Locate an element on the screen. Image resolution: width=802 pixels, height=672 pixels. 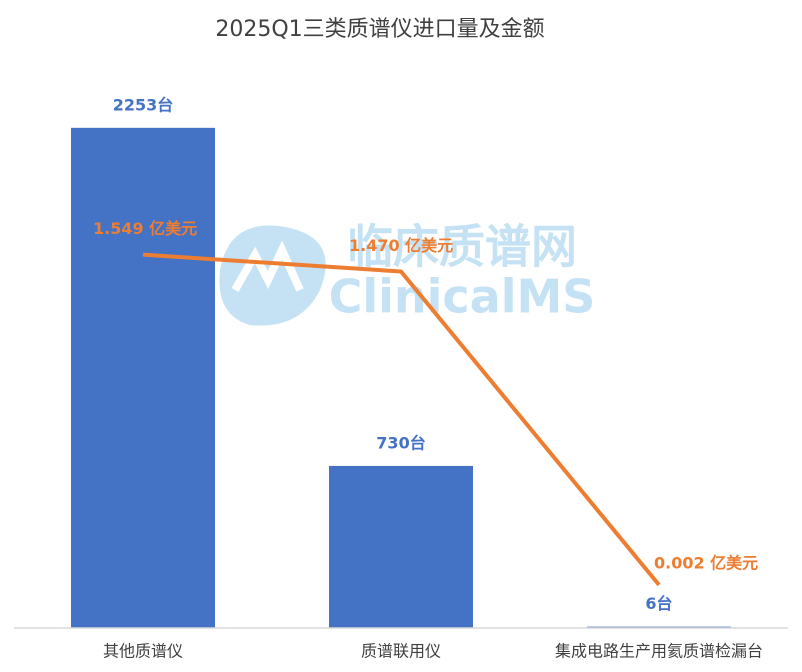
data-label: 2253台 is located at coordinates (143, 104).